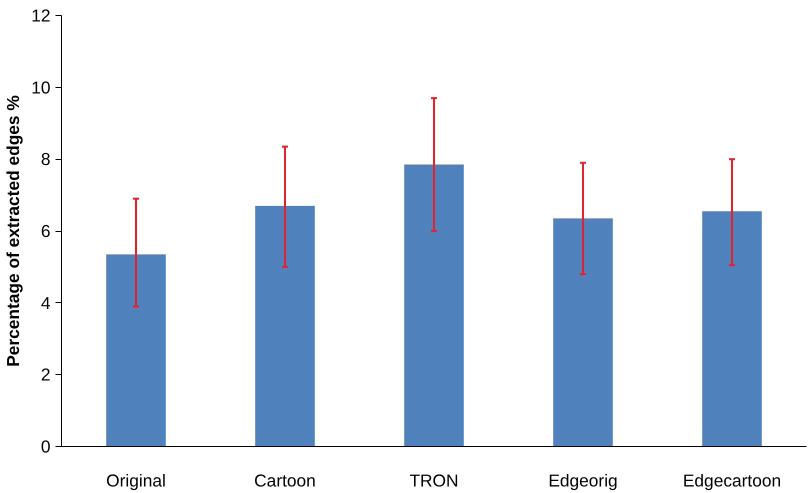 This screenshot has width=811, height=493. I want to click on y-tick-label: 0, so click(45, 446).